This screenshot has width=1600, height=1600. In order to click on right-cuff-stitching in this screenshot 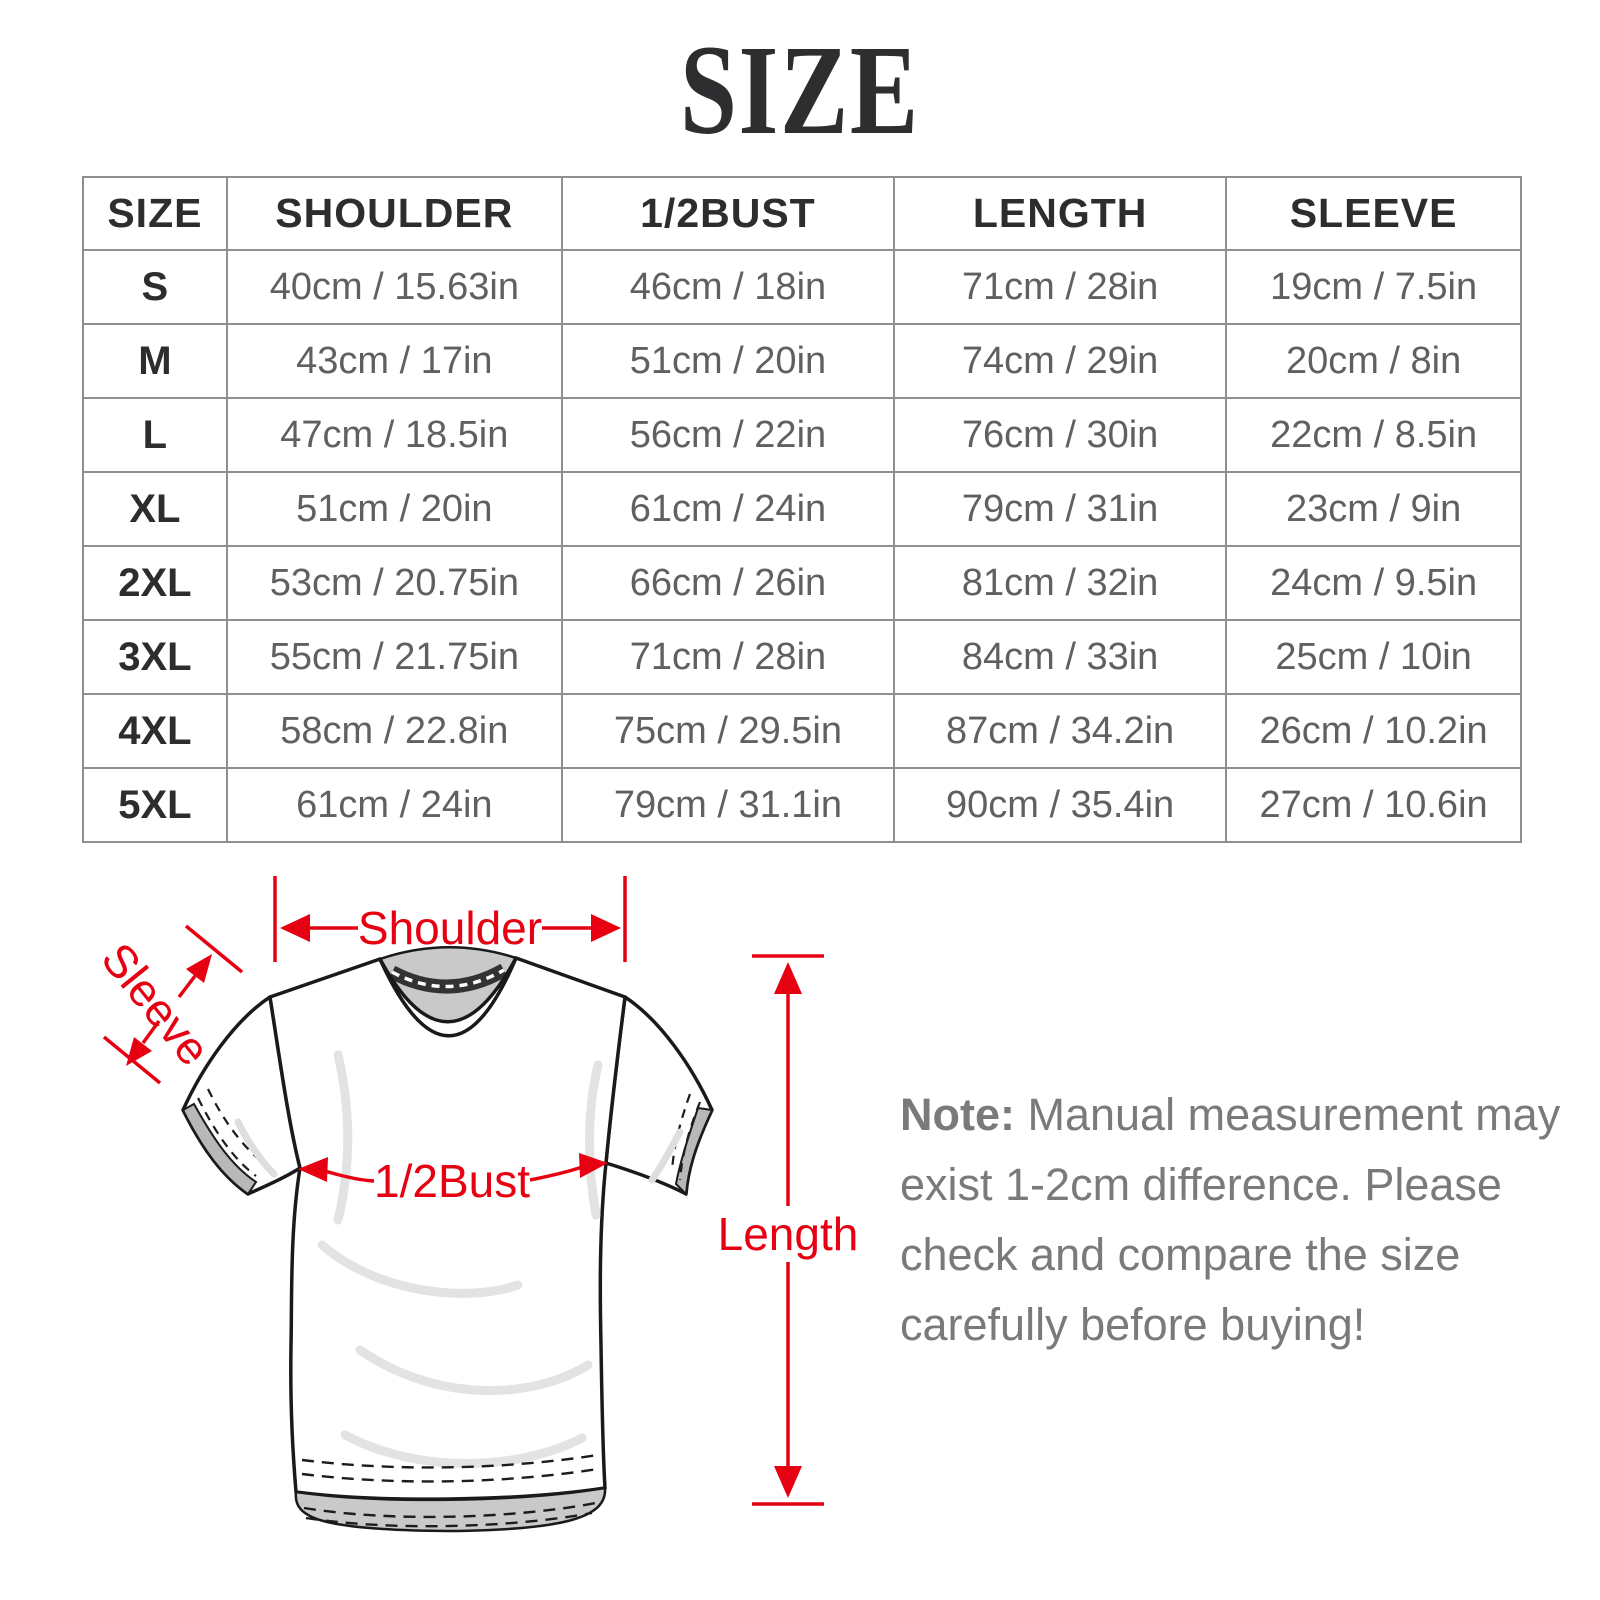, I will do `click(681, 1132)`.